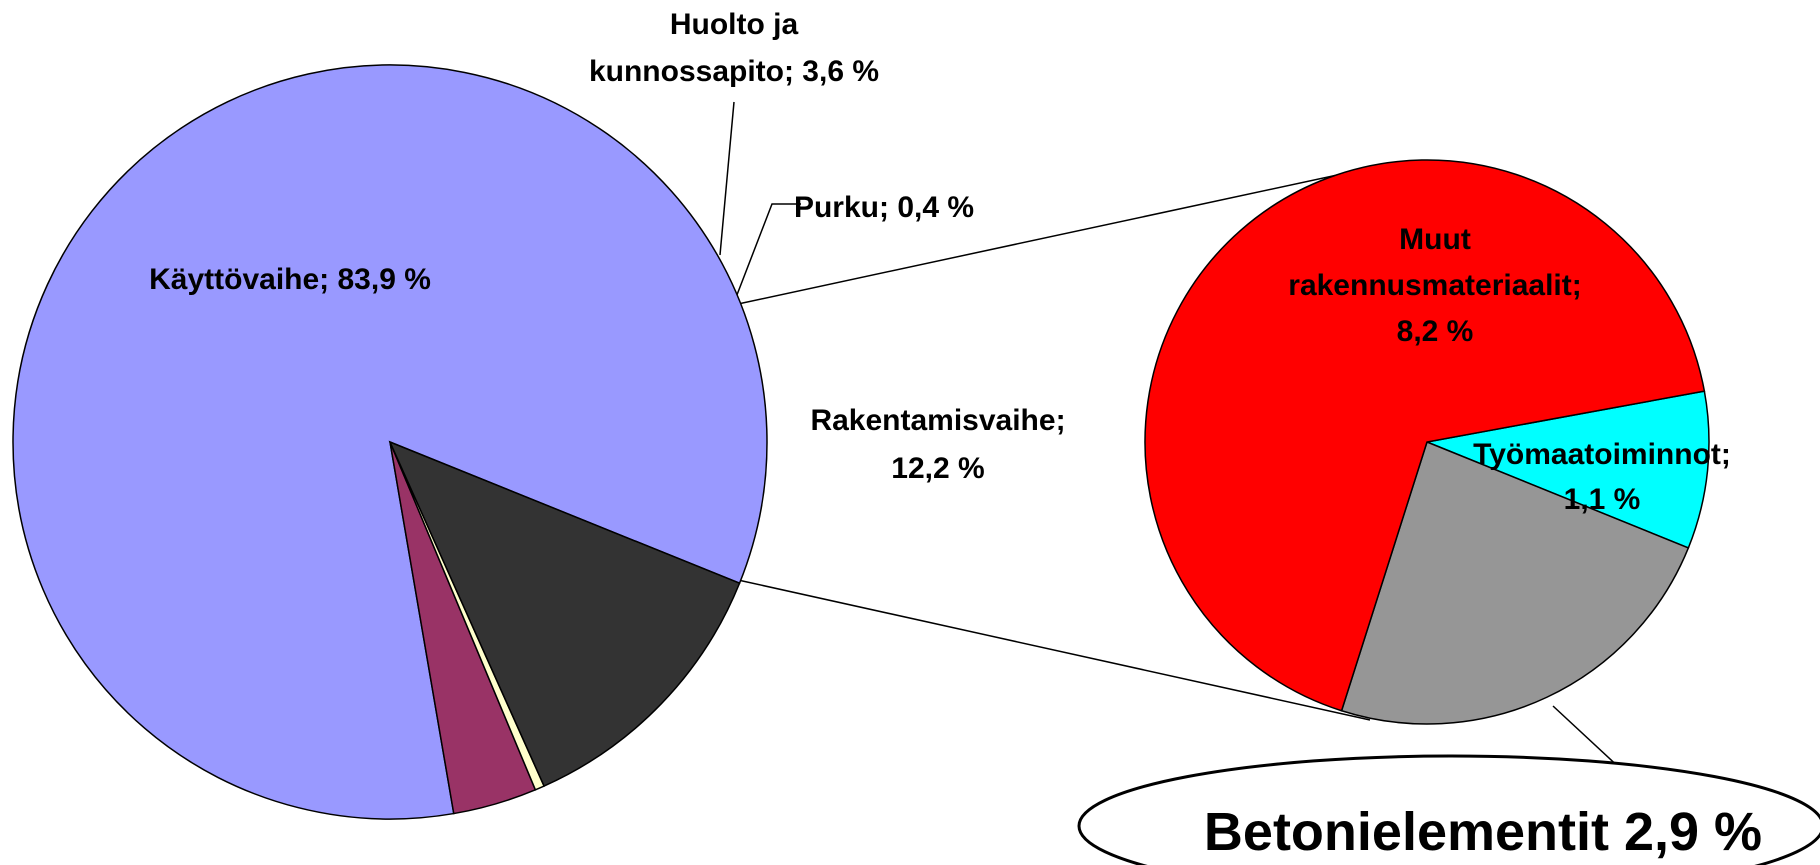  I want to click on callout-ellipse, so click(1448, 809).